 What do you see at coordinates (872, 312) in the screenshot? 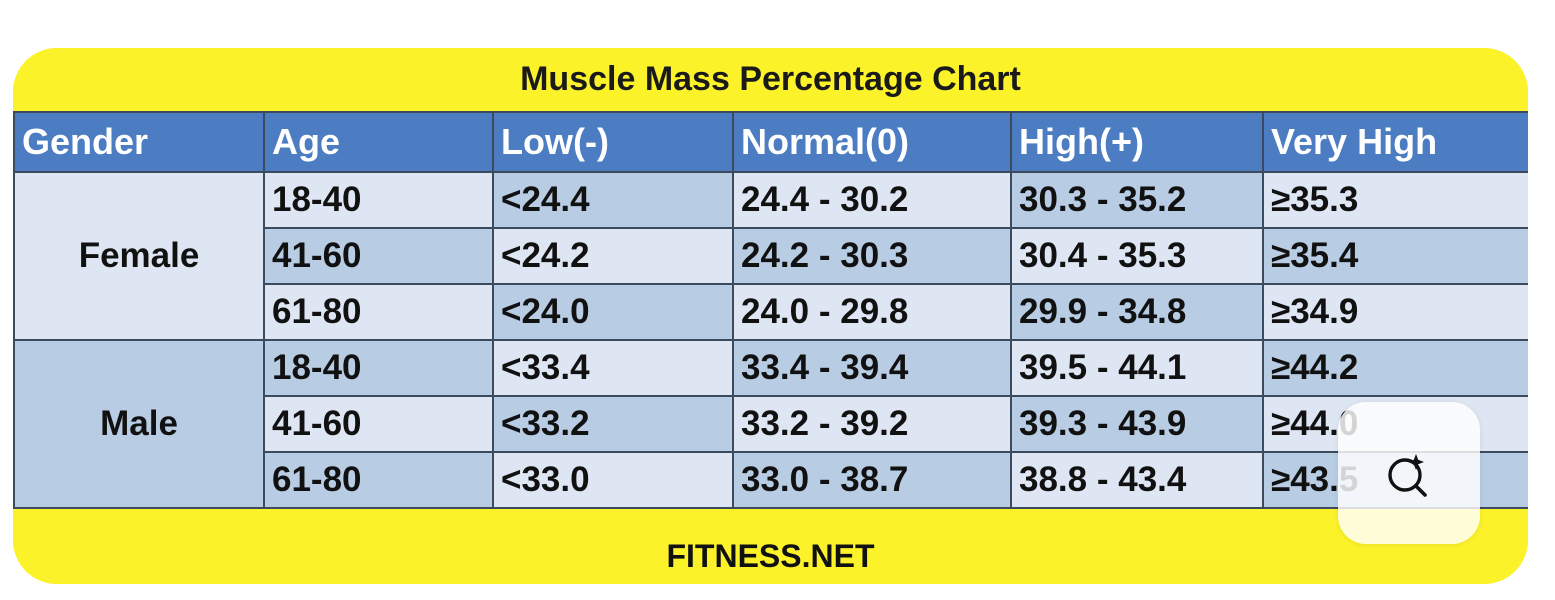
I see `value-cell: 24.0 - 29.8` at bounding box center [872, 312].